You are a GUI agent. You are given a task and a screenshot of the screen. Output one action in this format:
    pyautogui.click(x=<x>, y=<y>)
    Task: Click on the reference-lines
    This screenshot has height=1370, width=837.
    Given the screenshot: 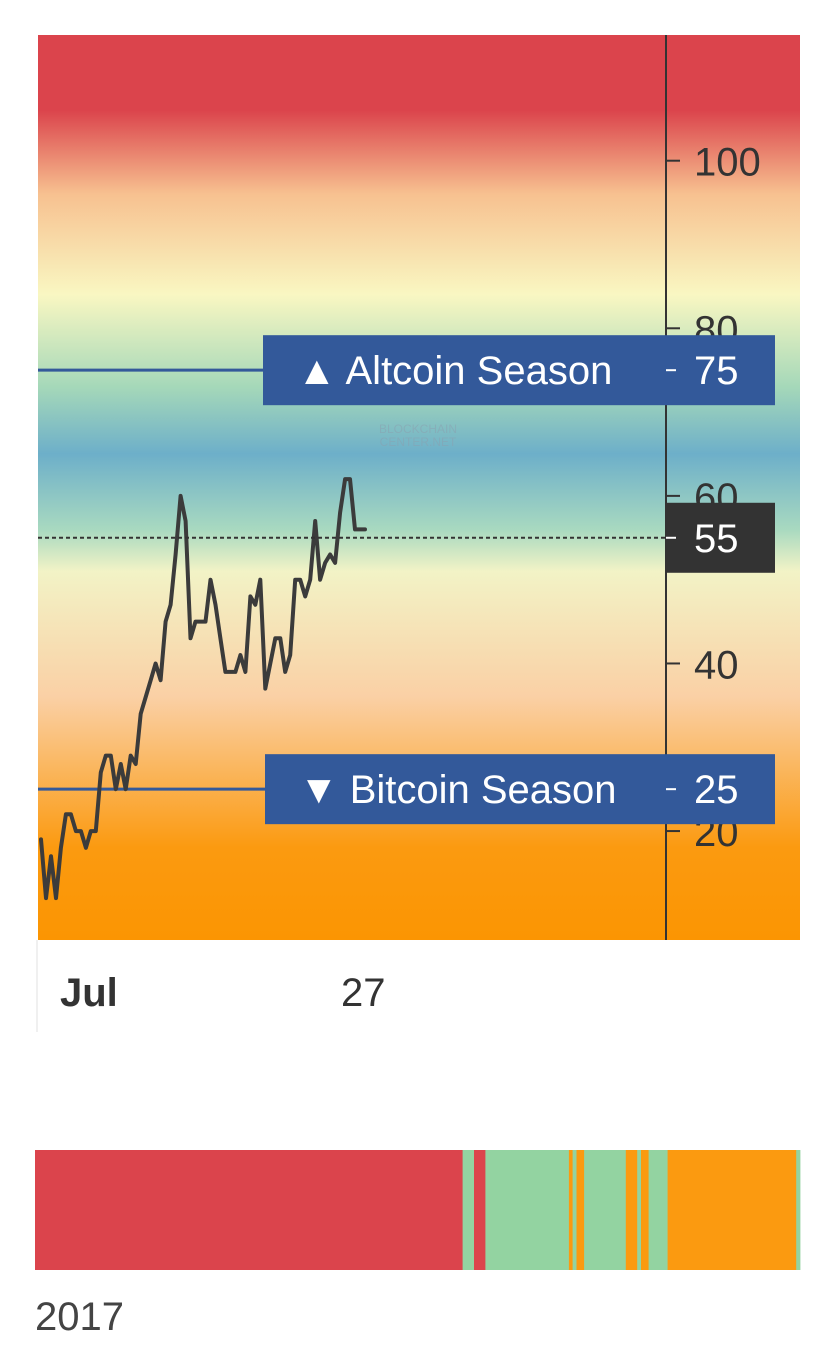 What is the action you would take?
    pyautogui.click(x=151, y=579)
    